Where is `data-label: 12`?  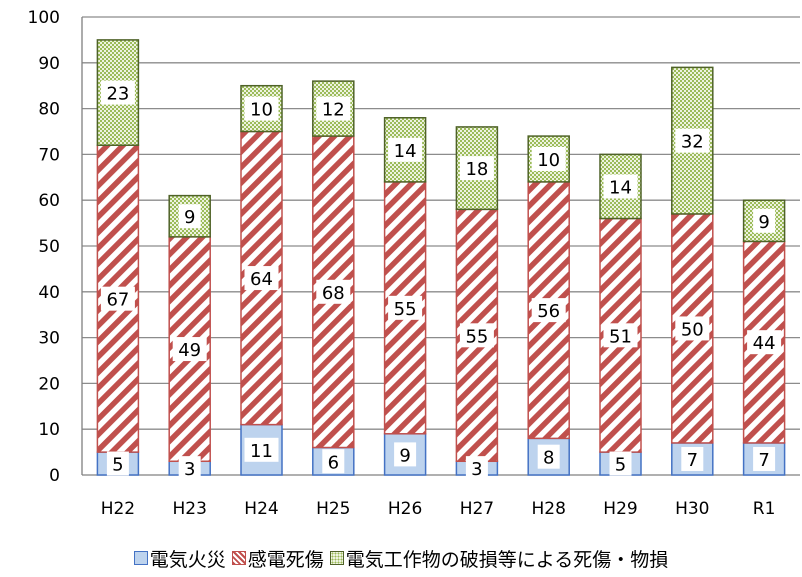
data-label: 12 is located at coordinates (333, 110).